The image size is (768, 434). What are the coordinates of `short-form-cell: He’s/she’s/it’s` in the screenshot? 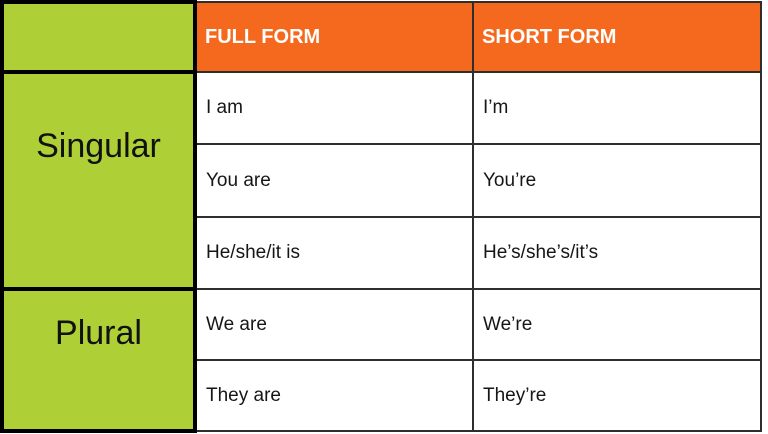 It's located at (617, 253).